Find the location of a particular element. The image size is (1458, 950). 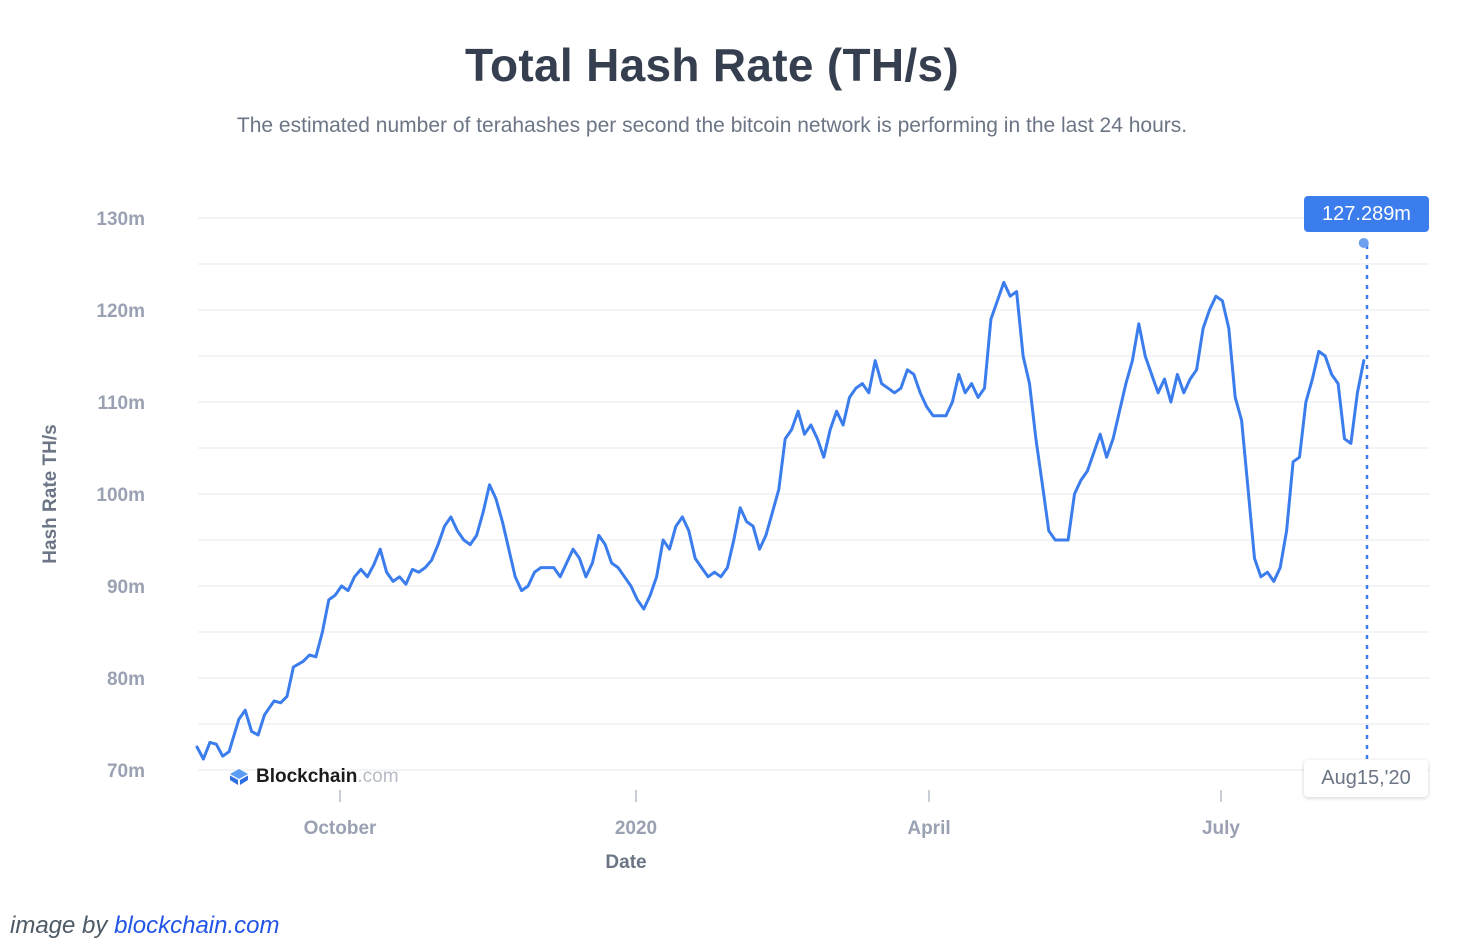

y-tick-label: 80m is located at coordinates (126, 679).